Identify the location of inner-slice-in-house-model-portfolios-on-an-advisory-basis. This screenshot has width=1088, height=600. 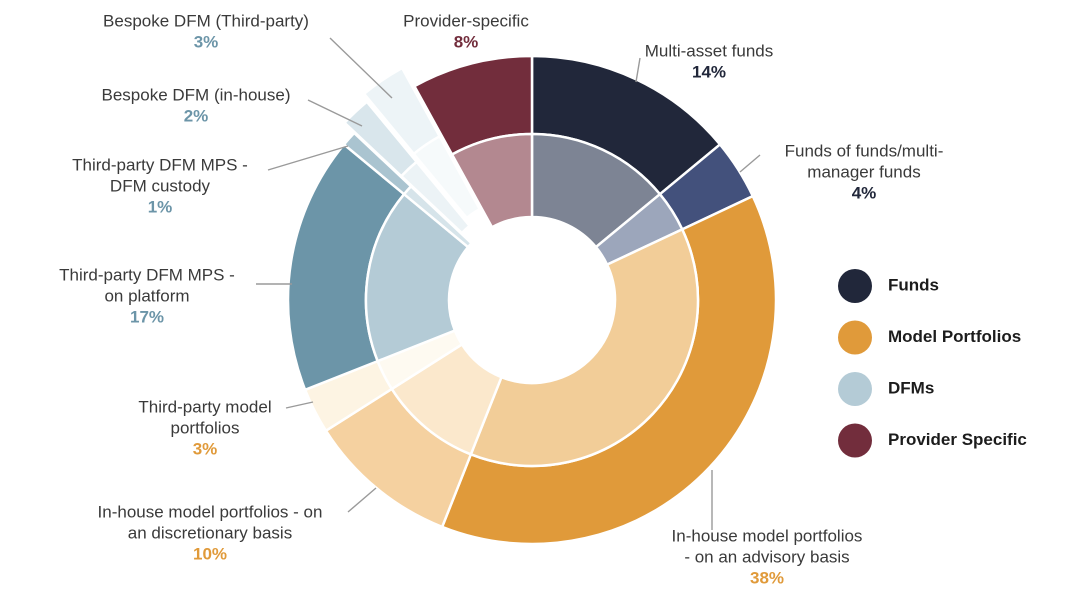
(584, 348).